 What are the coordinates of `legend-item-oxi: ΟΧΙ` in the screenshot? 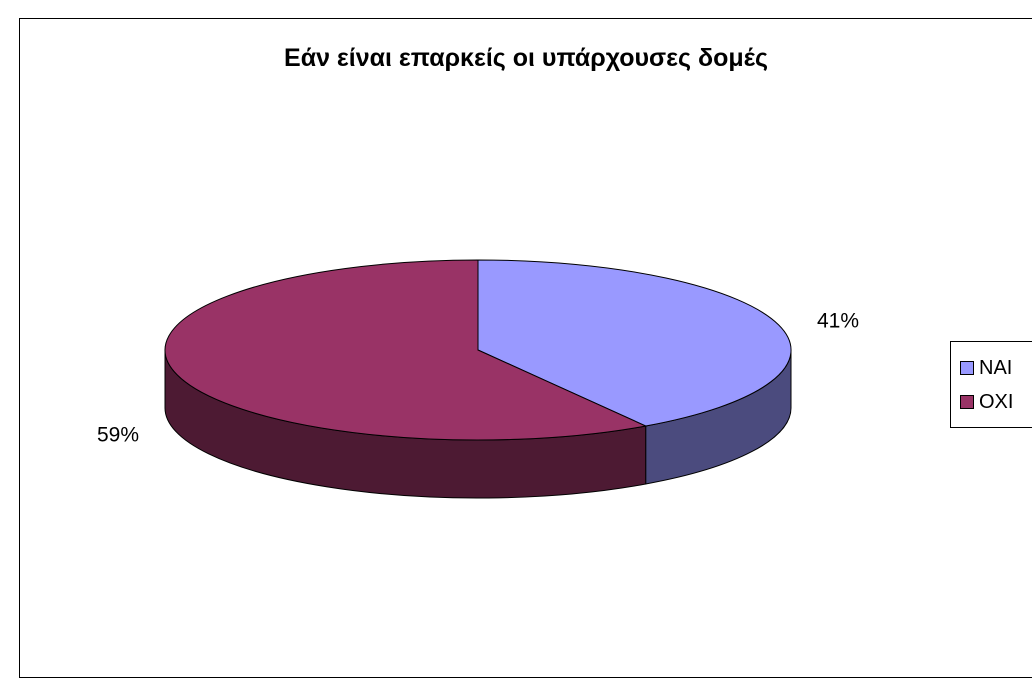 It's located at (986, 402).